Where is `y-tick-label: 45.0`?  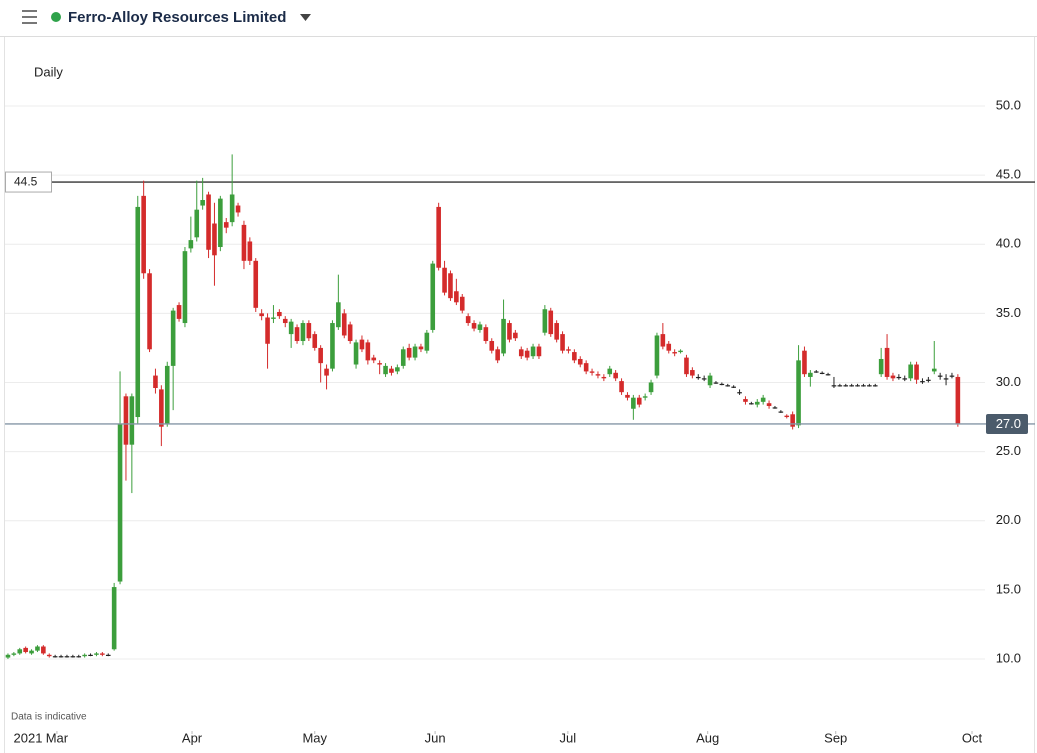
y-tick-label: 45.0 is located at coordinates (1008, 174).